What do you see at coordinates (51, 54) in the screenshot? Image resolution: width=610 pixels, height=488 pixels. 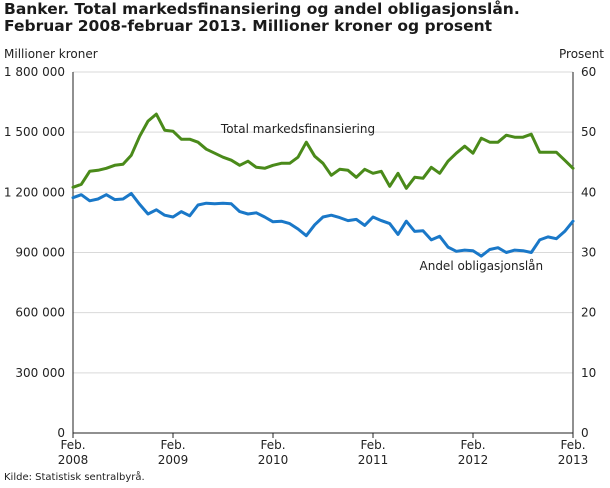 I see `y-axis-left-title: Millioner kroner` at bounding box center [51, 54].